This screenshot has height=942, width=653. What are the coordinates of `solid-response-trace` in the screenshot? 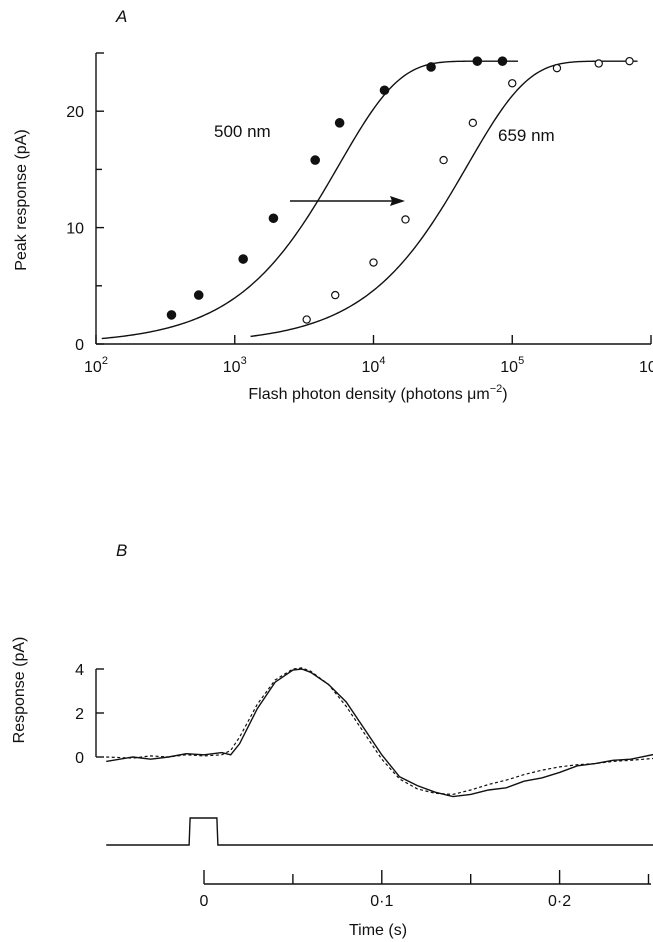 It's located at (379, 733).